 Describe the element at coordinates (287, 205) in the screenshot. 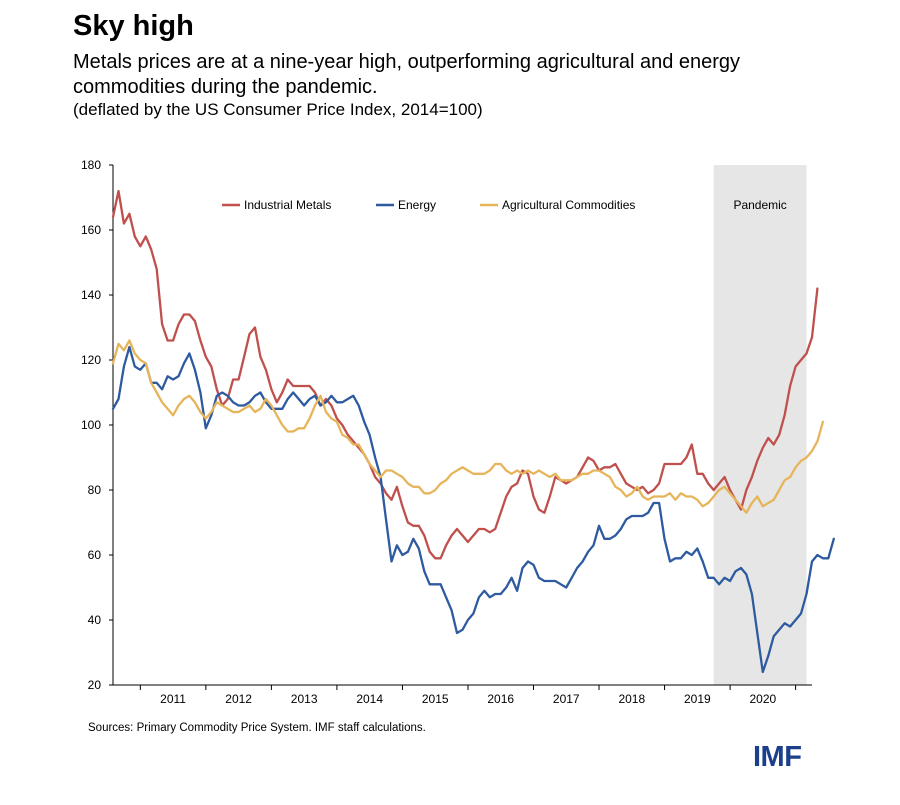

I see `legend-label-industrial-metals: Industrial Metals` at that location.